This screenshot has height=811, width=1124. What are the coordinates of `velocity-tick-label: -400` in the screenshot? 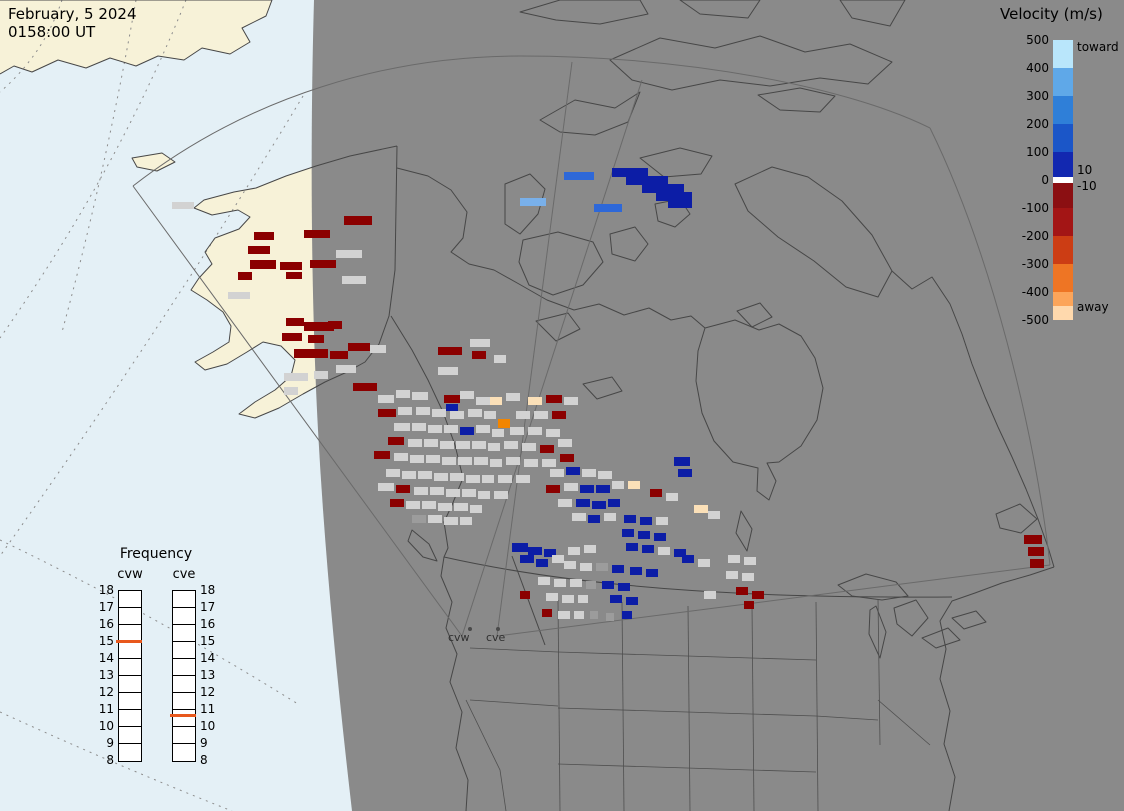 It's located at (1035, 292).